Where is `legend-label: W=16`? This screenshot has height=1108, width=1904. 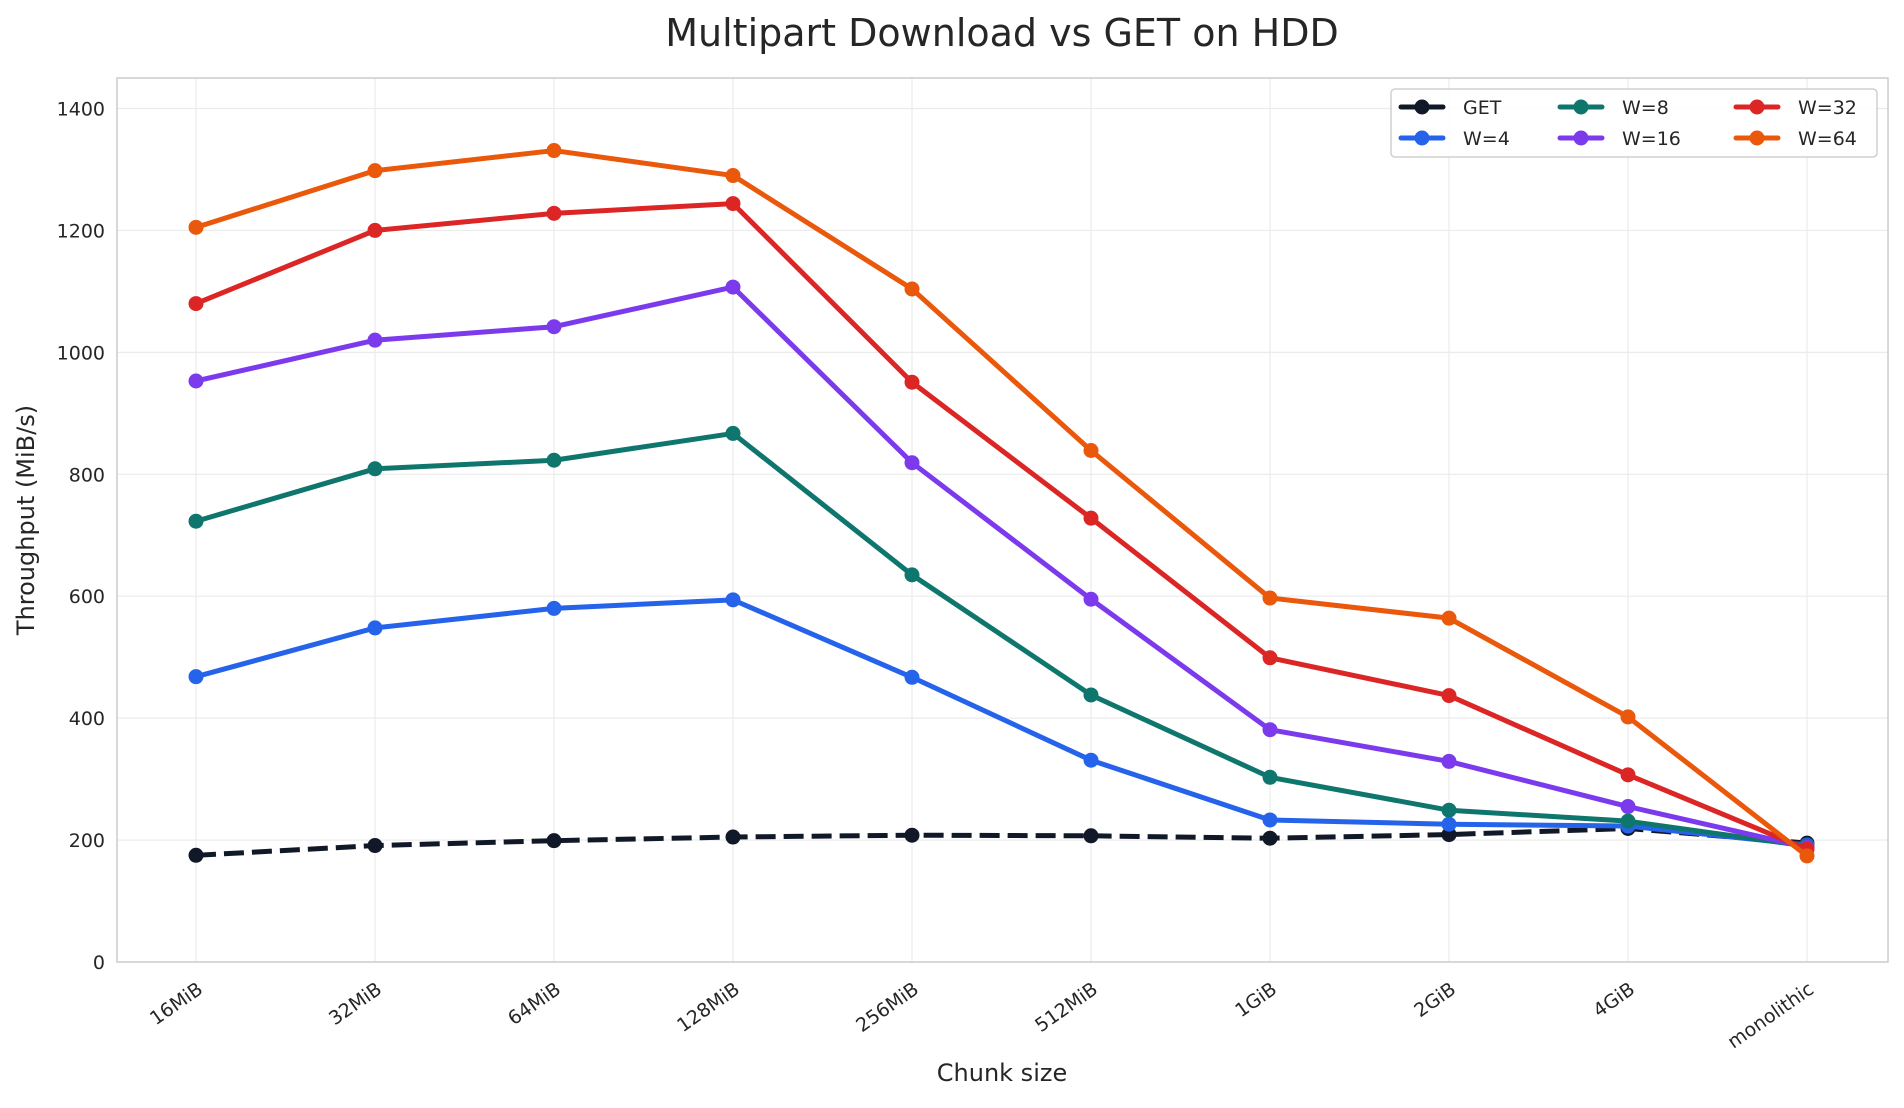 legend-label: W=16 is located at coordinates (1651, 139).